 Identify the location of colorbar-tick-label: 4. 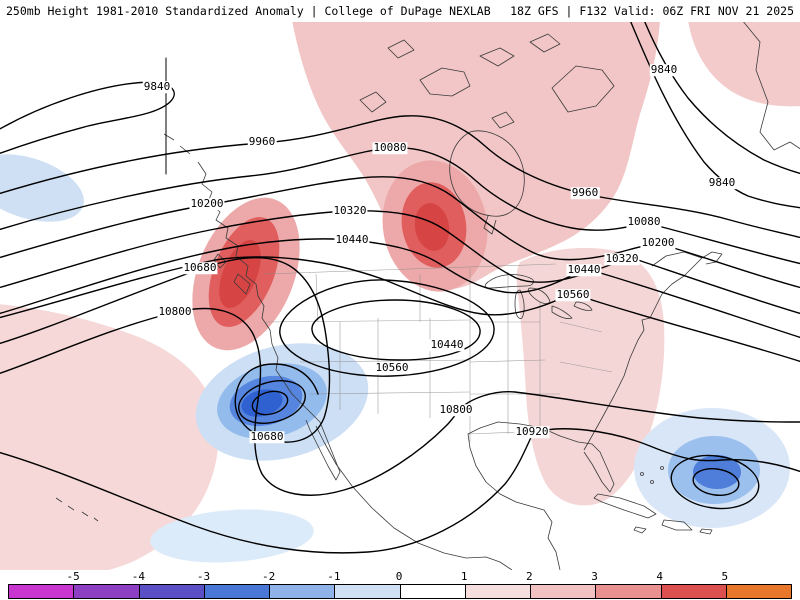
(659, 576).